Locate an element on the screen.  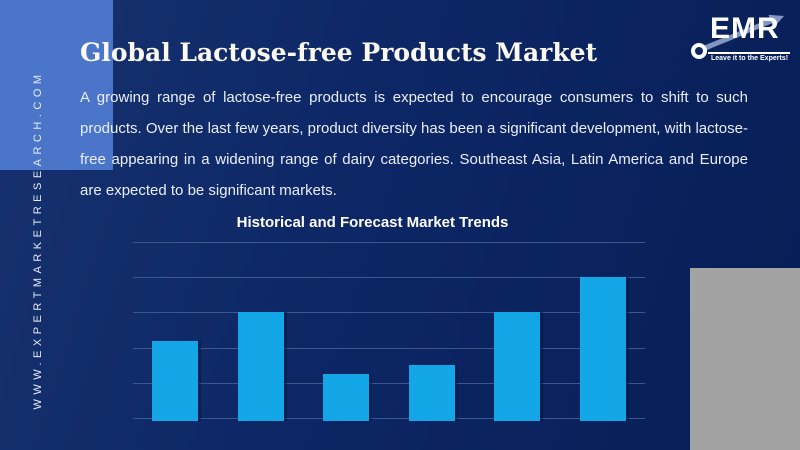
website-vertical-text: WWW.EXPERTMARKETRESEARCH.COM is located at coordinates (38, 240).